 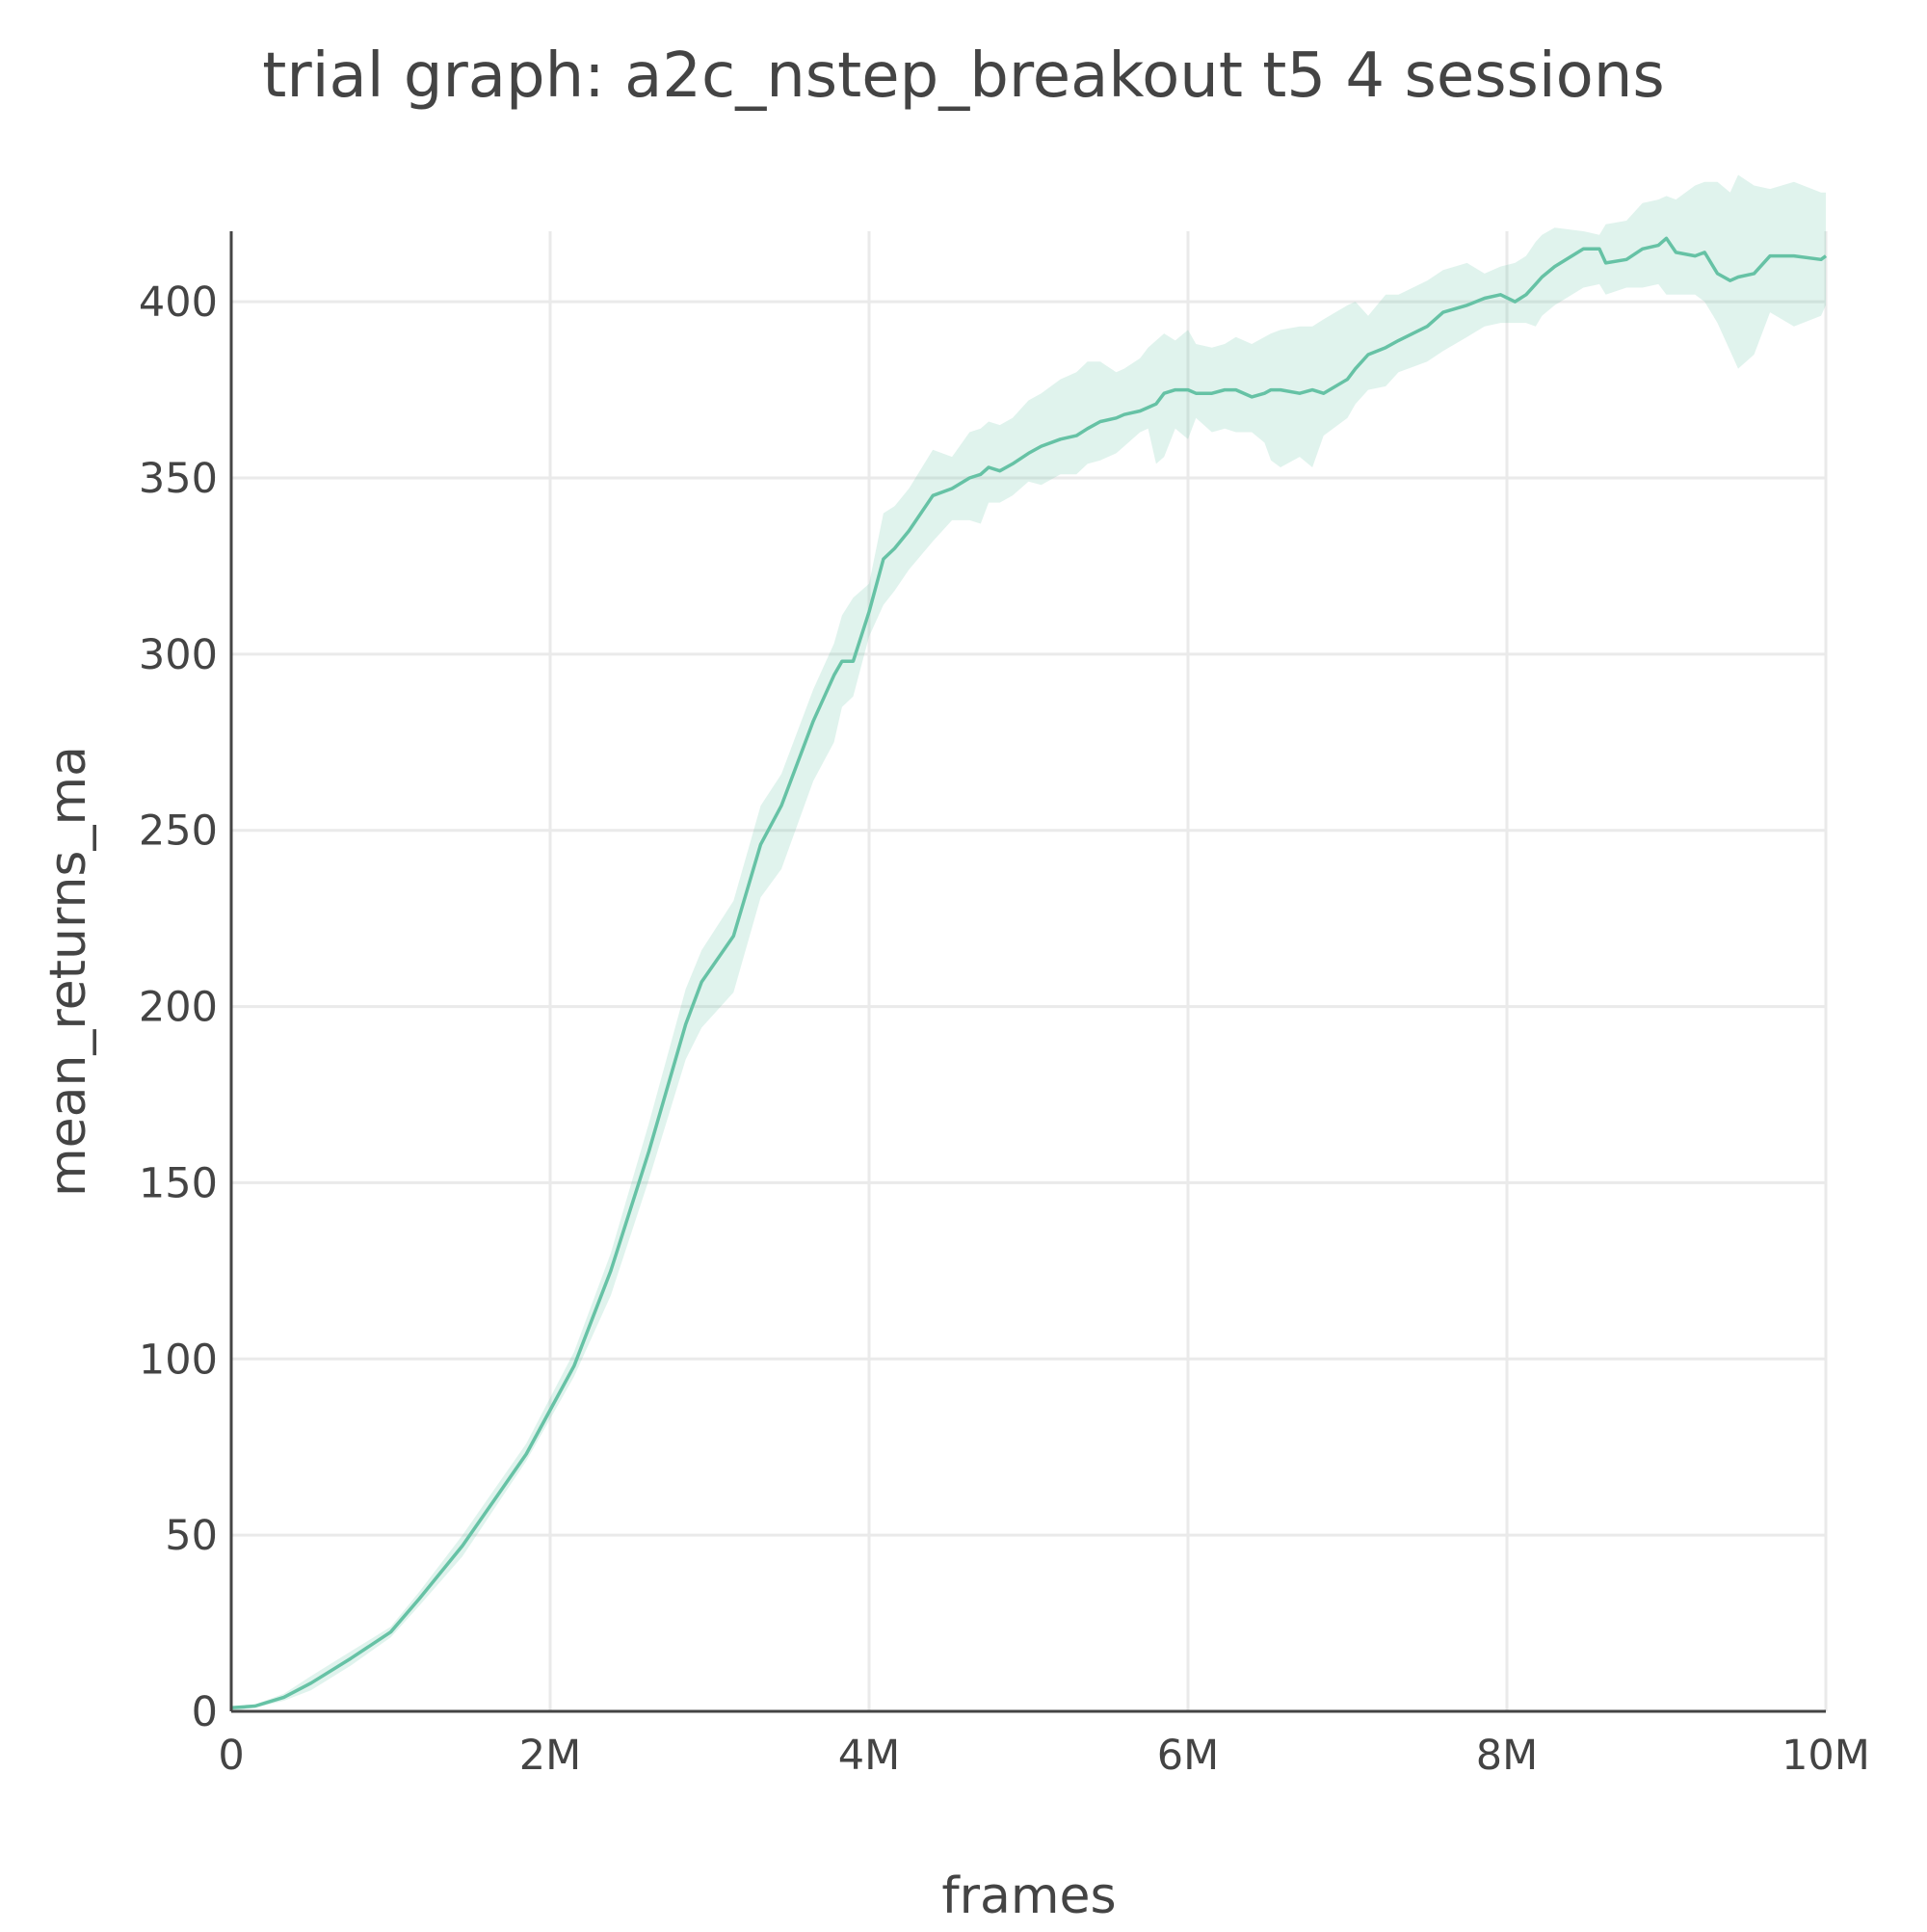 What do you see at coordinates (550, 1756) in the screenshot?
I see `x-tick-label: 2M` at bounding box center [550, 1756].